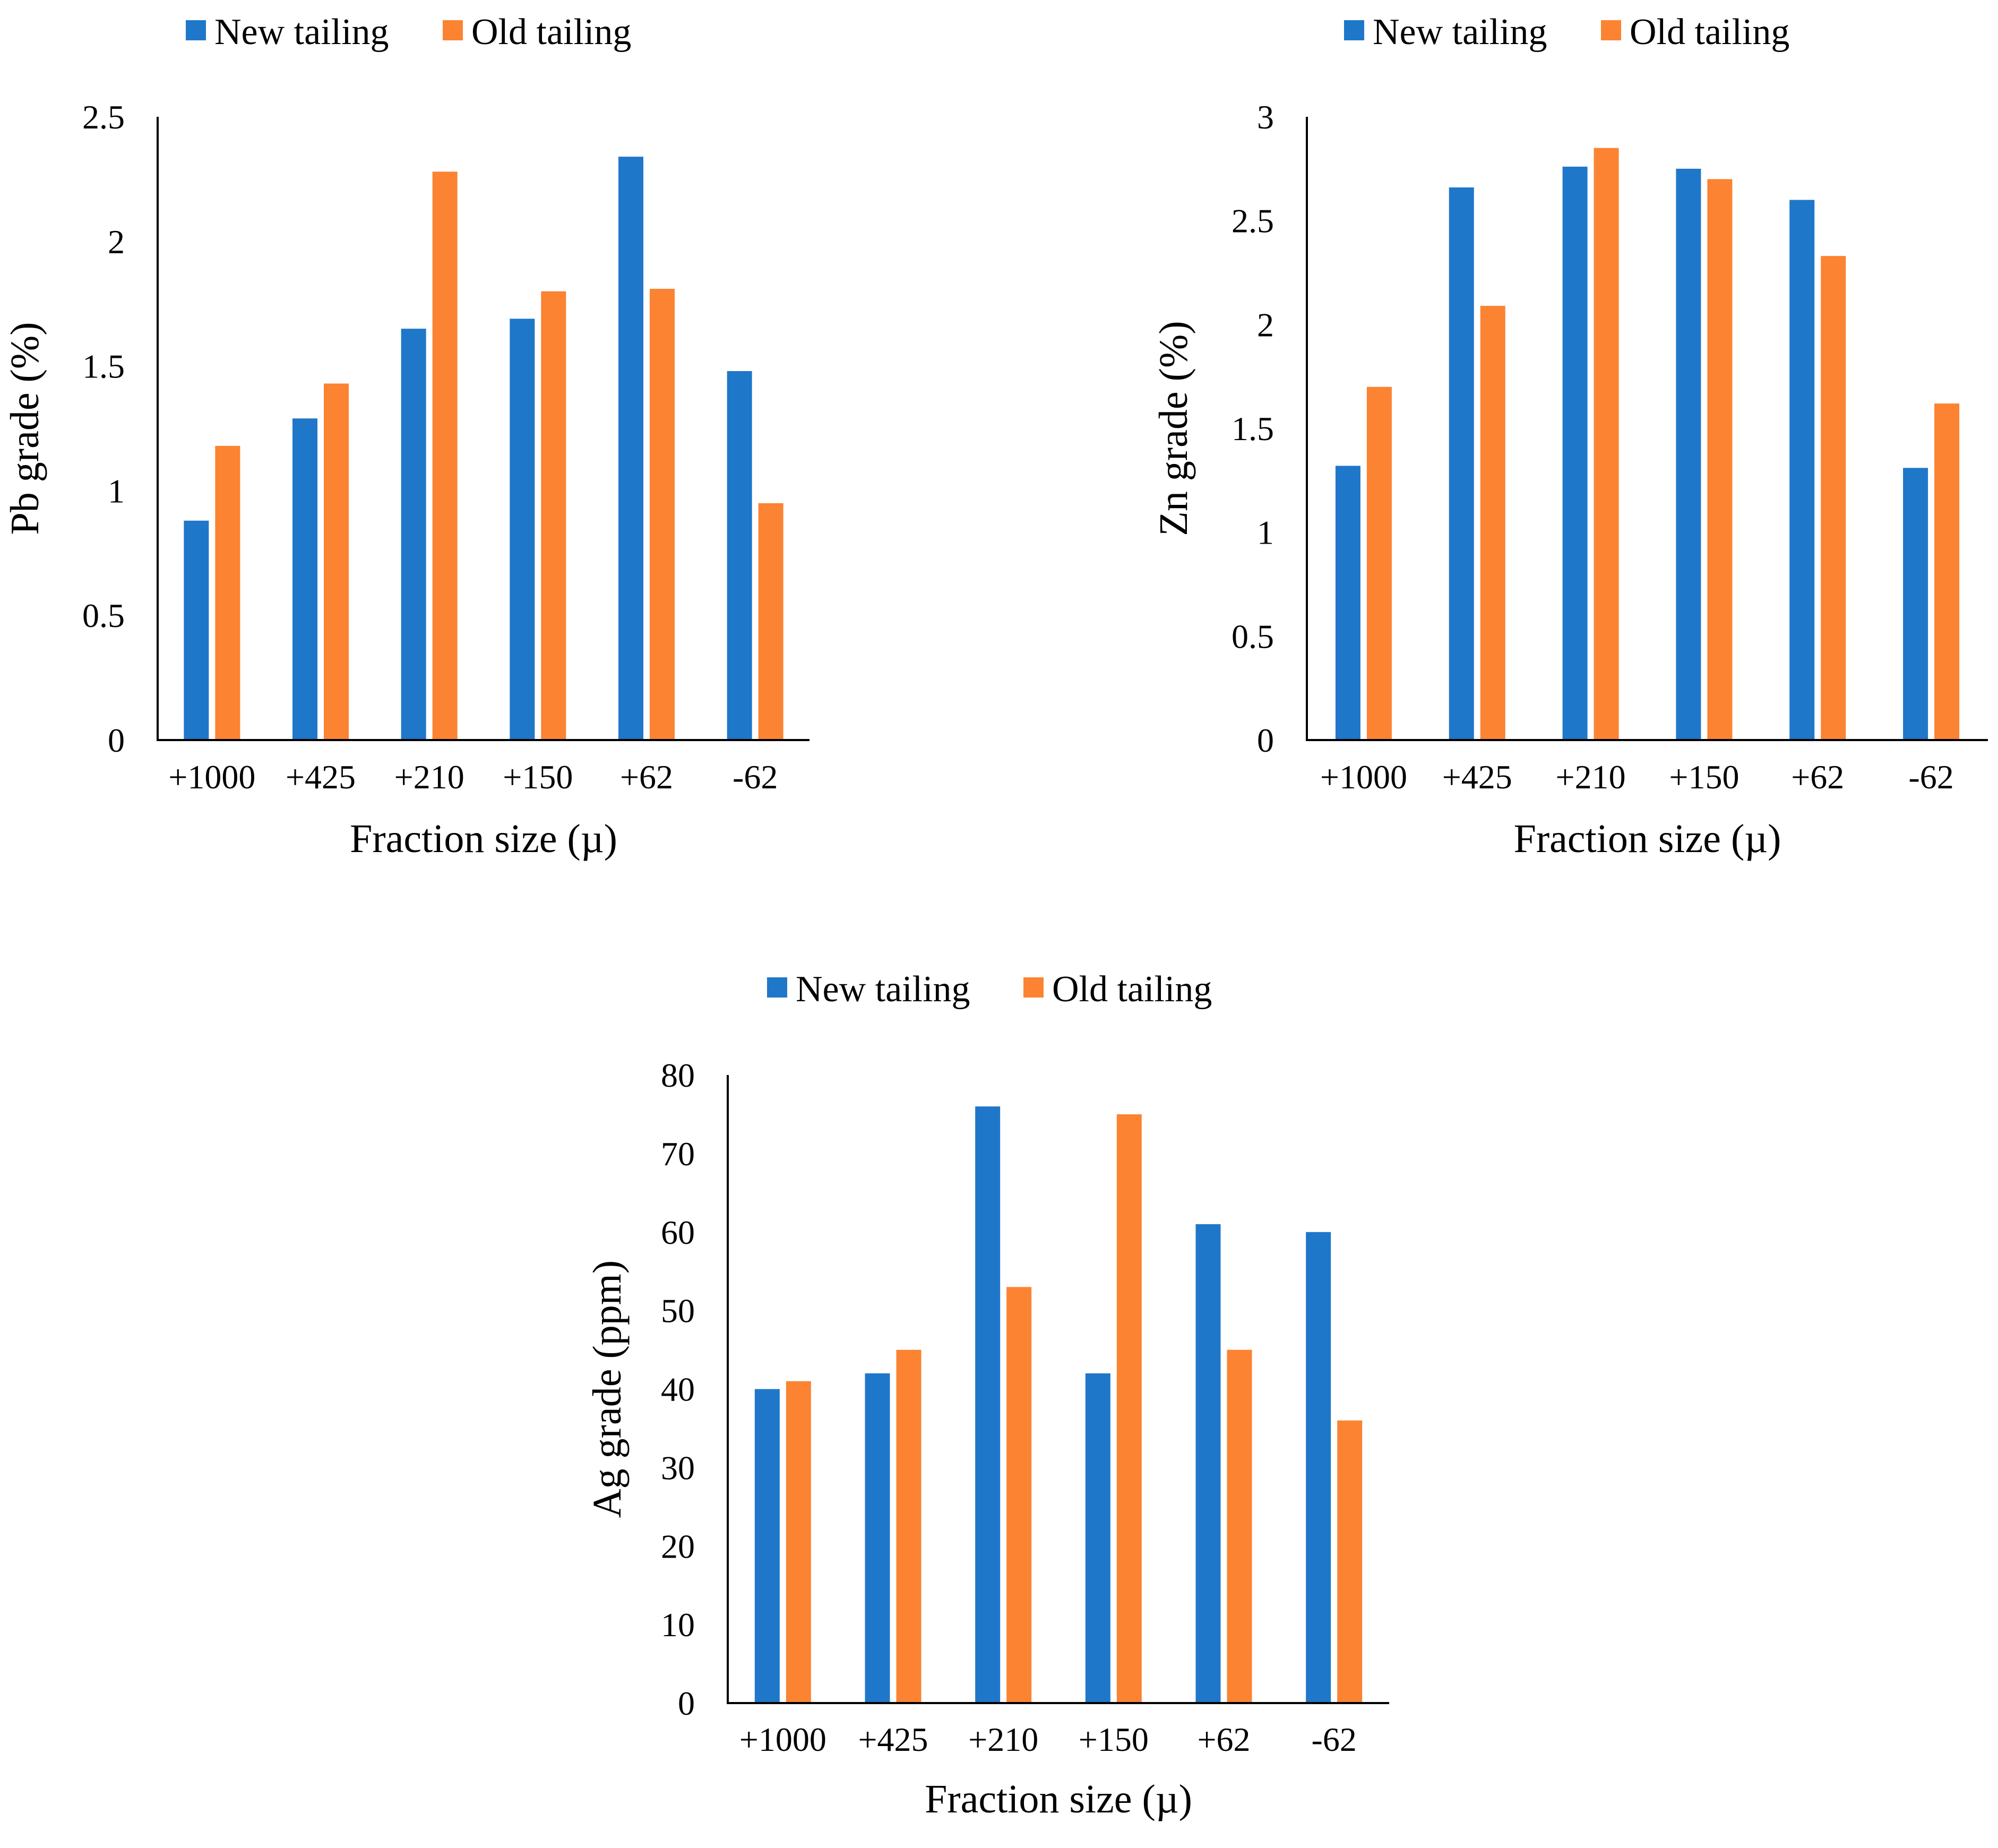 This screenshot has width=1998, height=1848. I want to click on pb-legend-label-old: Old tailing, so click(551, 32).